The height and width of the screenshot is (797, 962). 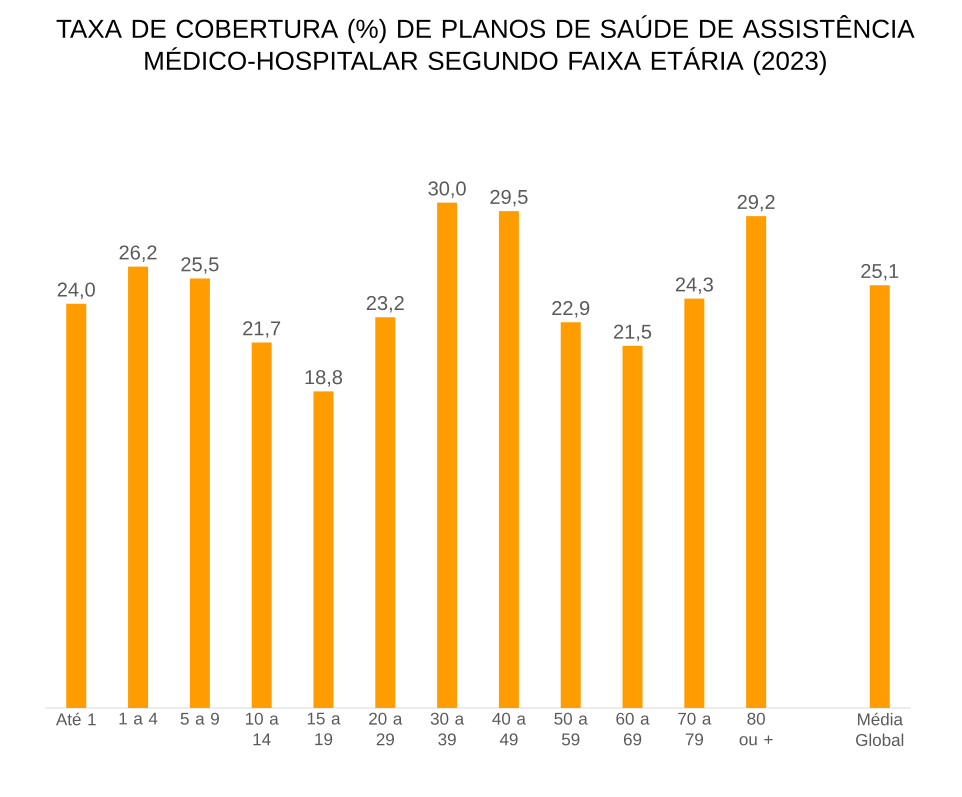 I want to click on data-label: 24,3, so click(x=694, y=285).